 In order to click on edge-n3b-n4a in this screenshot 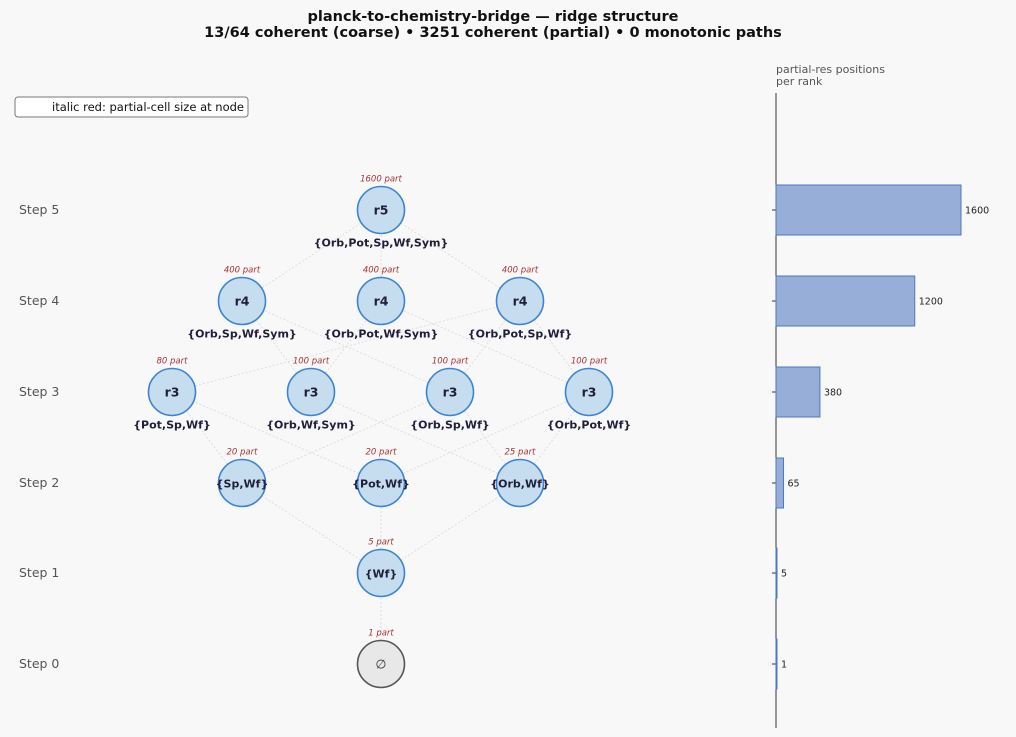, I will do `click(276, 346)`.